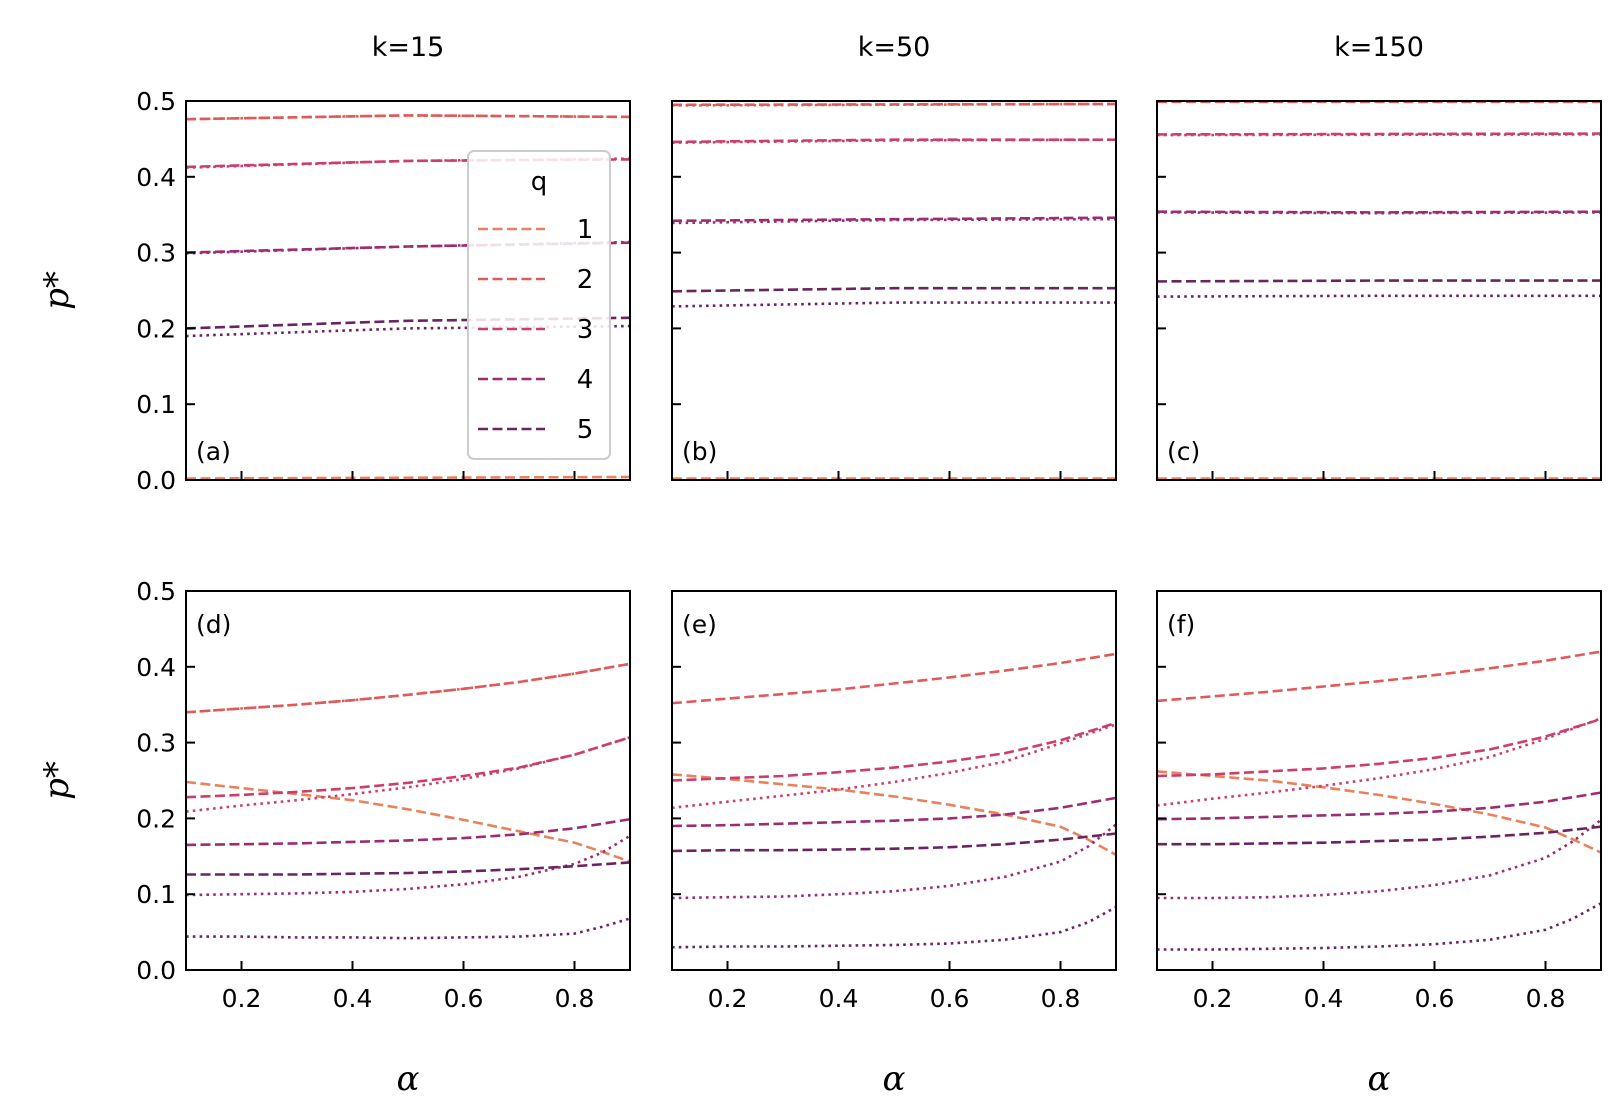 The image size is (1620, 1119). Describe the element at coordinates (156, 404) in the screenshot. I see `y-tick-label: 0.1` at that location.